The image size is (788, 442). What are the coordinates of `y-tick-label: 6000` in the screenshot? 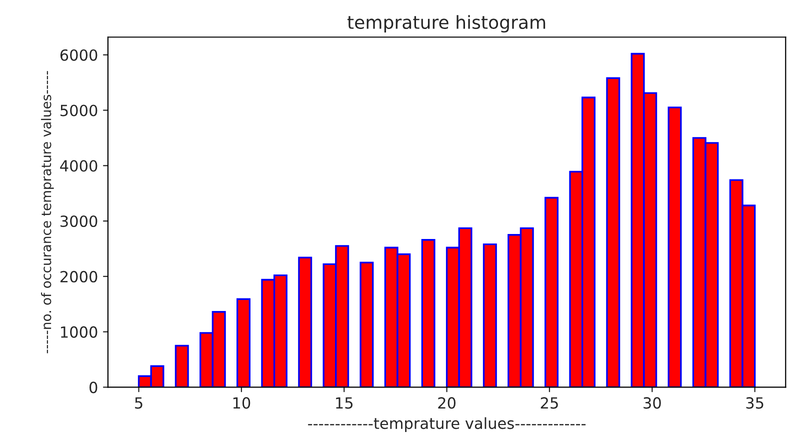 It's located at (79, 55).